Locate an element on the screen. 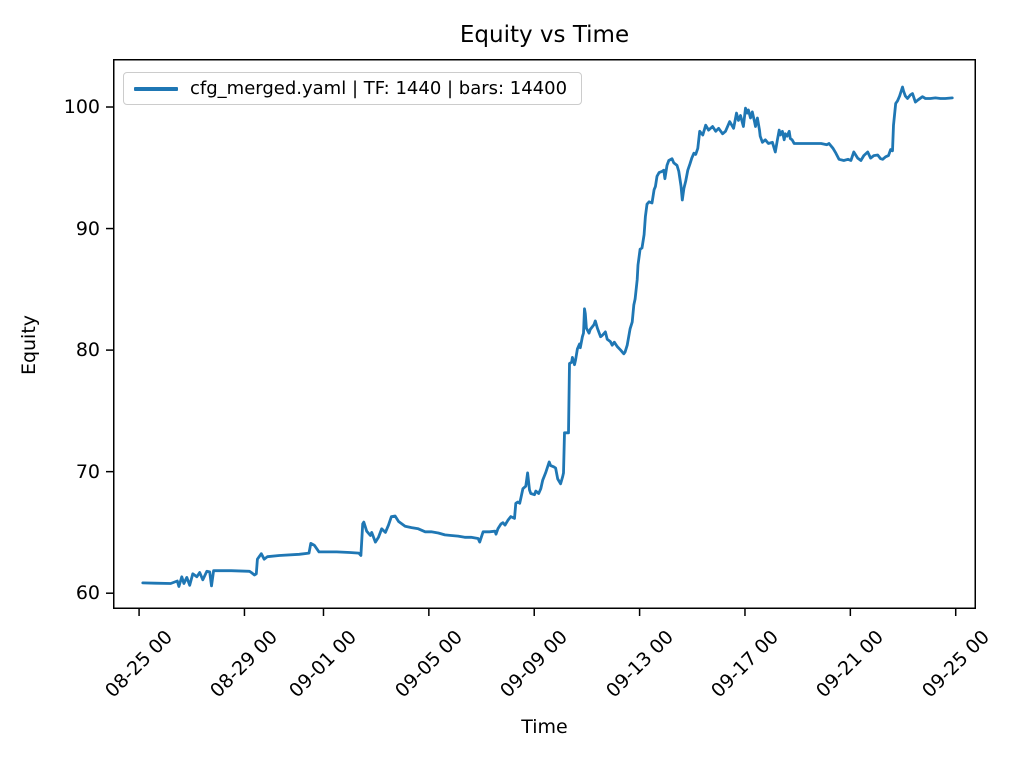 The height and width of the screenshot is (768, 1024). x-tick-label: 09-05 00 is located at coordinates (428, 664).